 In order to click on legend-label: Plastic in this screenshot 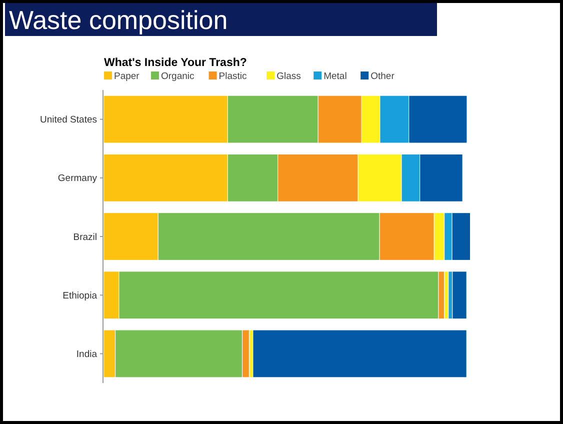, I will do `click(233, 76)`.